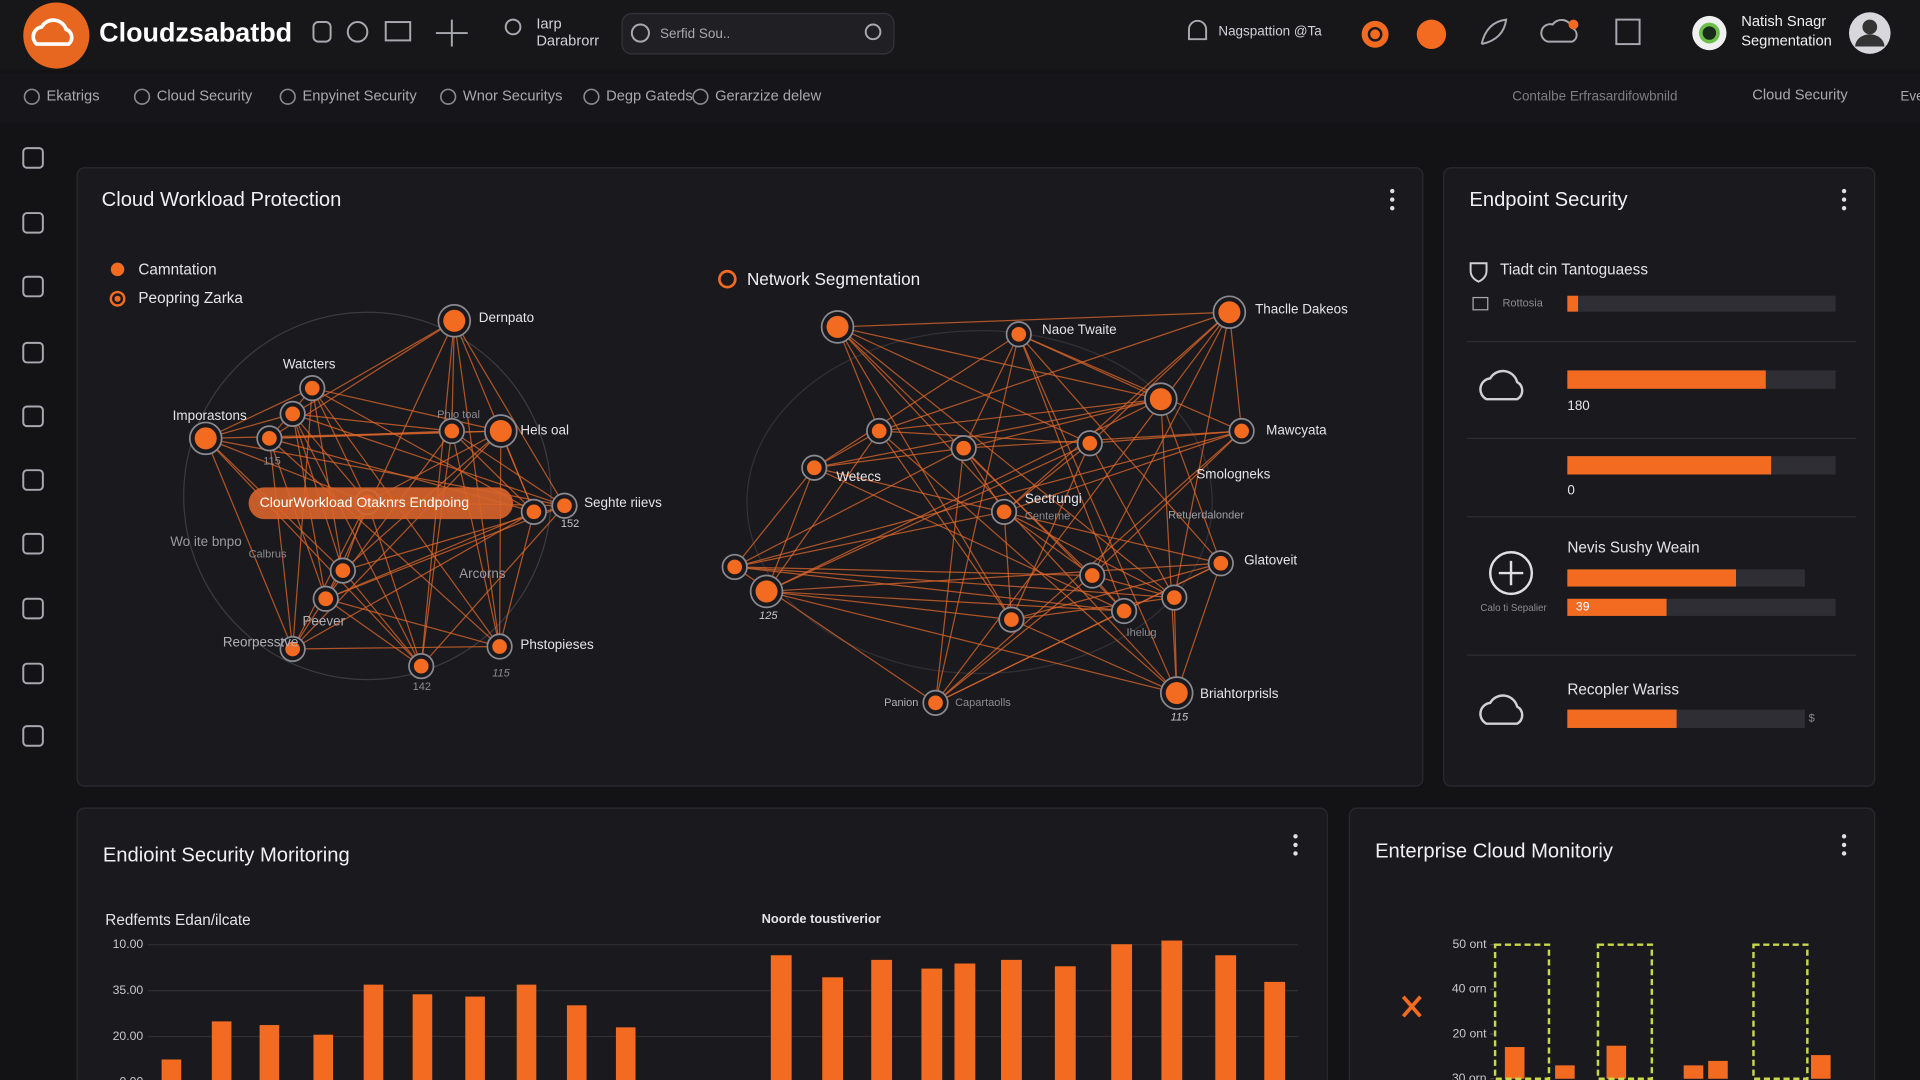 The height and width of the screenshot is (1080, 1920). I want to click on legend-marker-dot, so click(117, 298).